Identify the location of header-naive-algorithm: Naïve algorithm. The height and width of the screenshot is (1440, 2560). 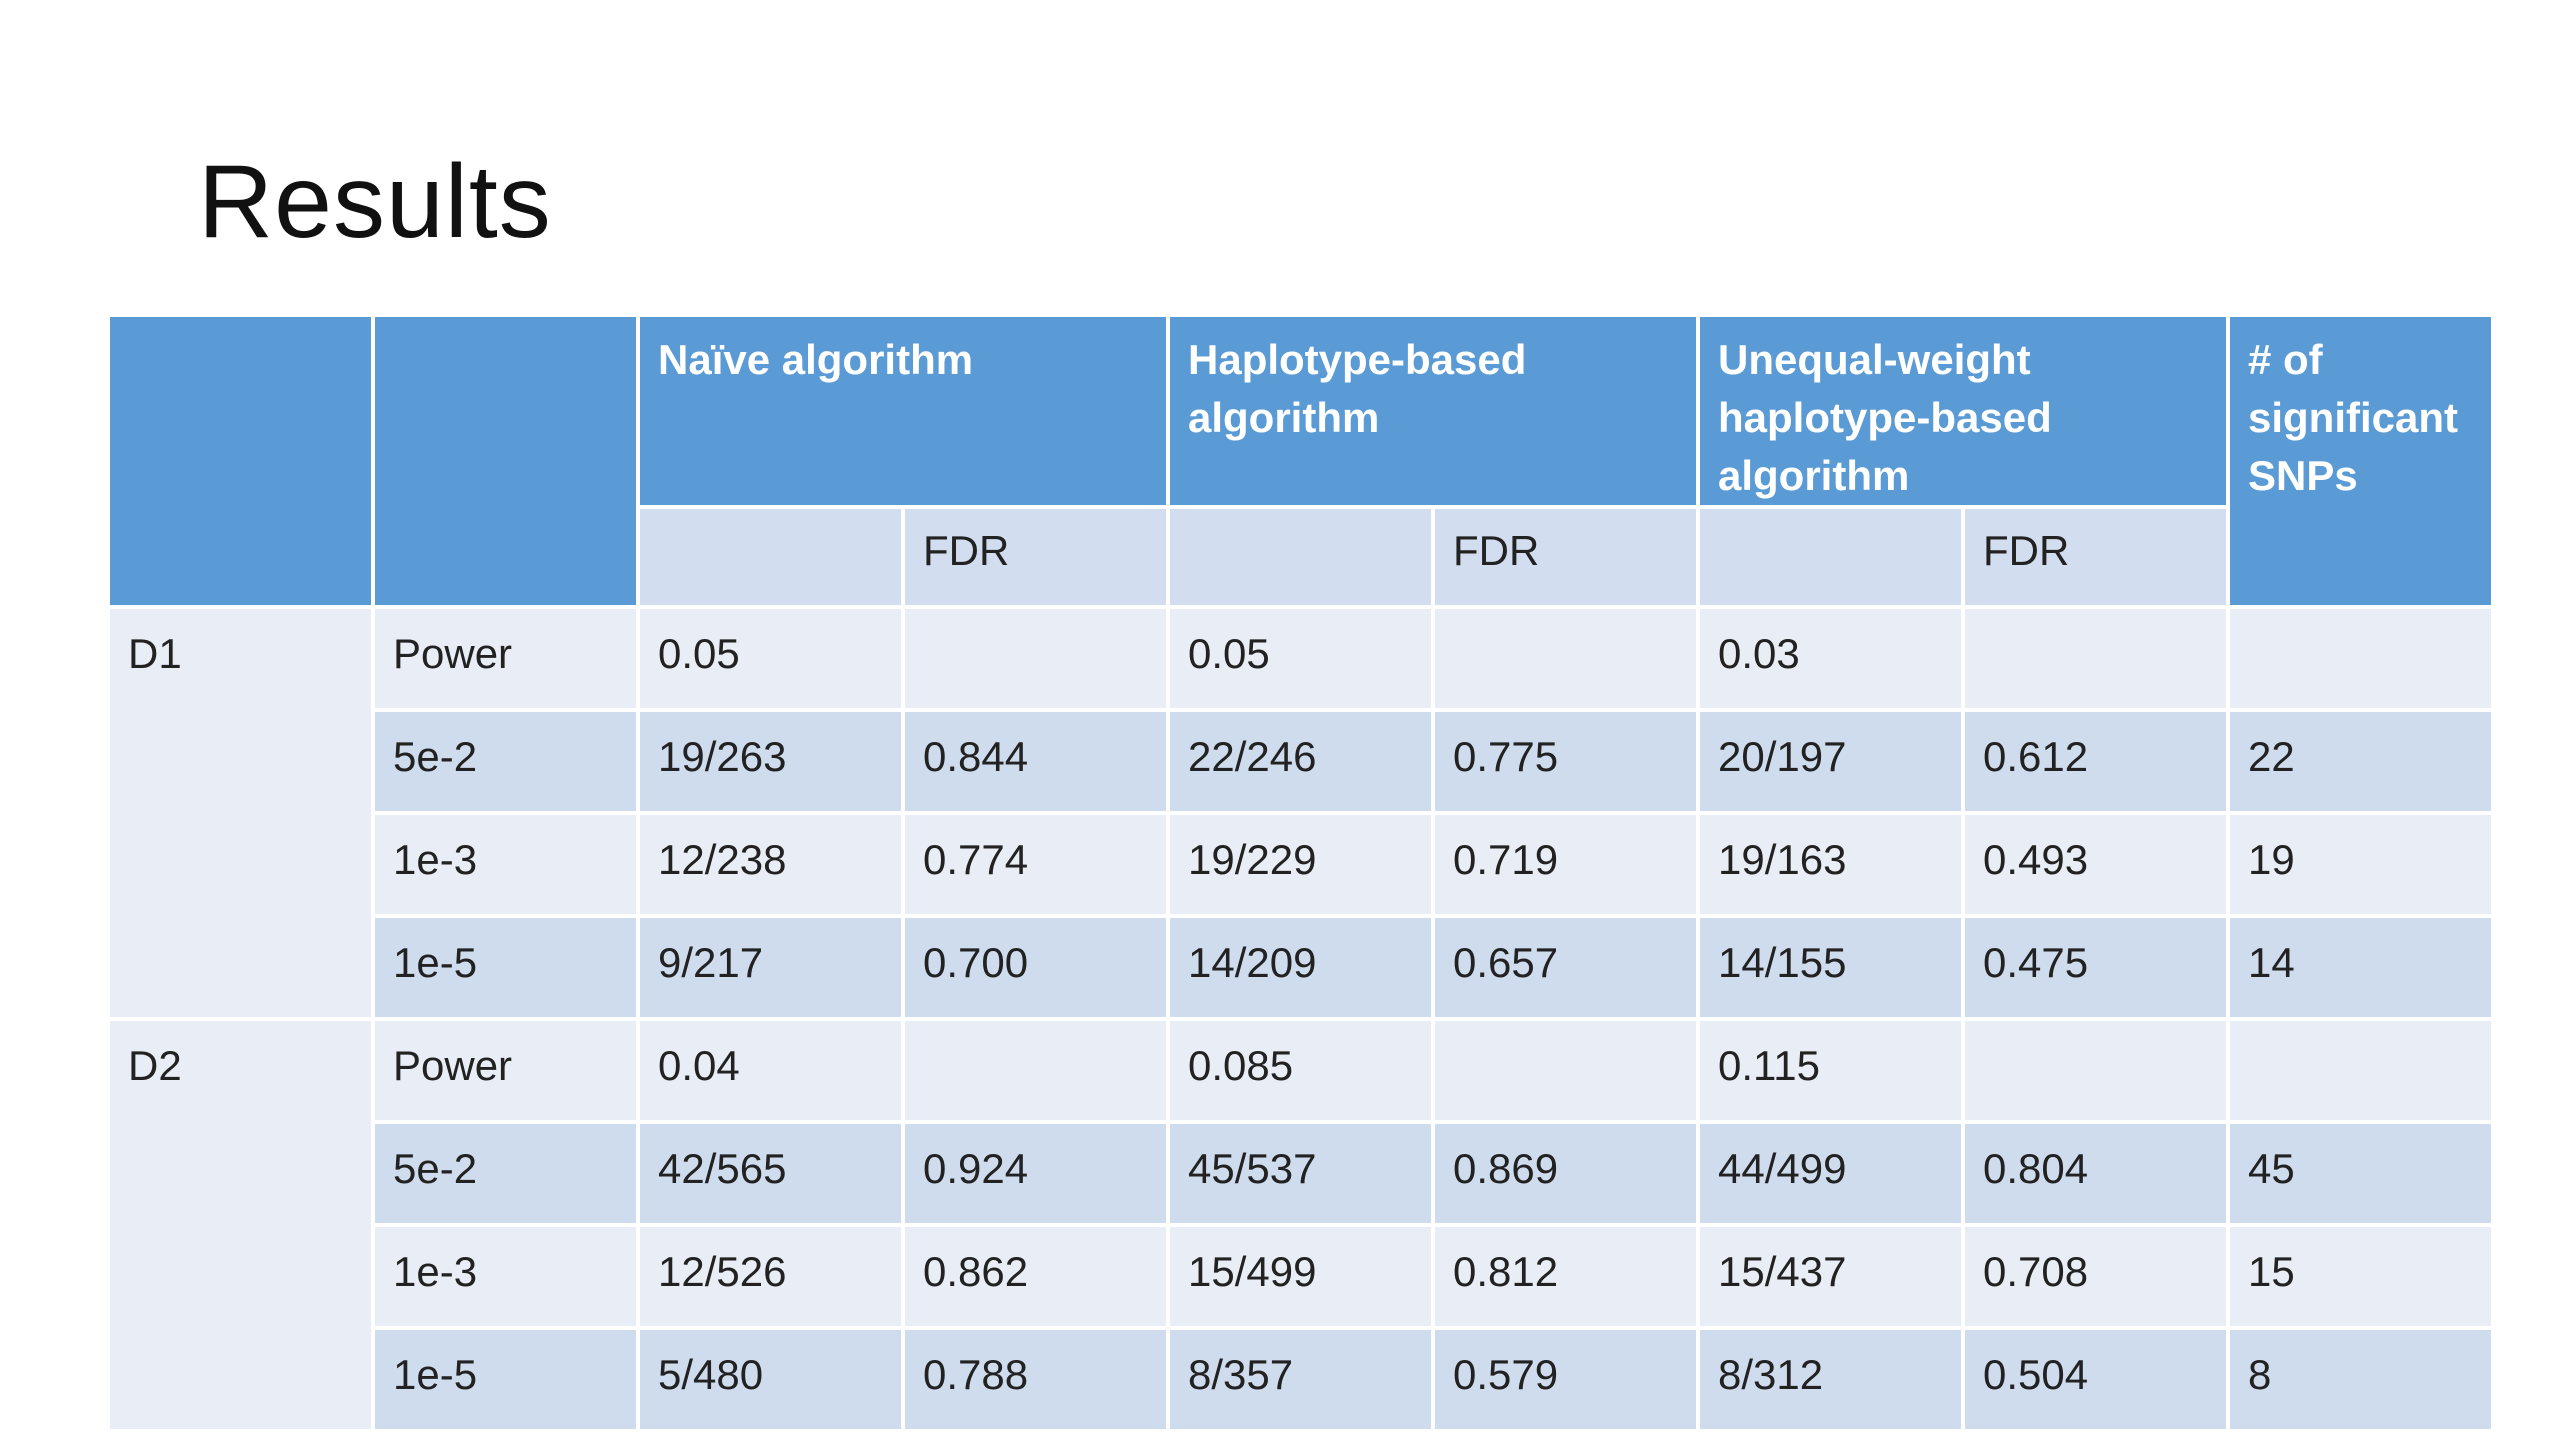
(903, 411).